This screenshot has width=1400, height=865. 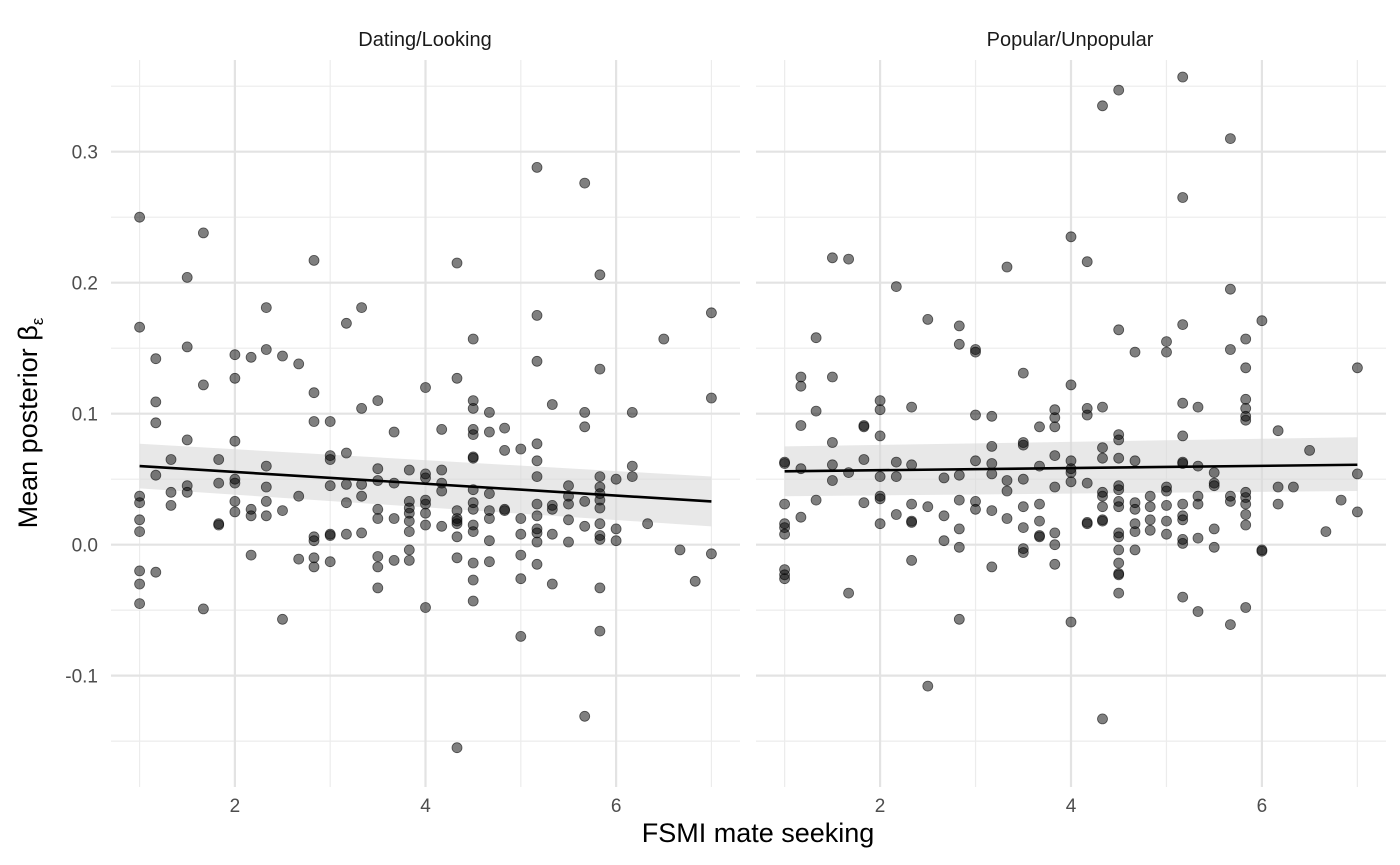 I want to click on panel-title-right: Popular/Unpopular, so click(x=1070, y=40).